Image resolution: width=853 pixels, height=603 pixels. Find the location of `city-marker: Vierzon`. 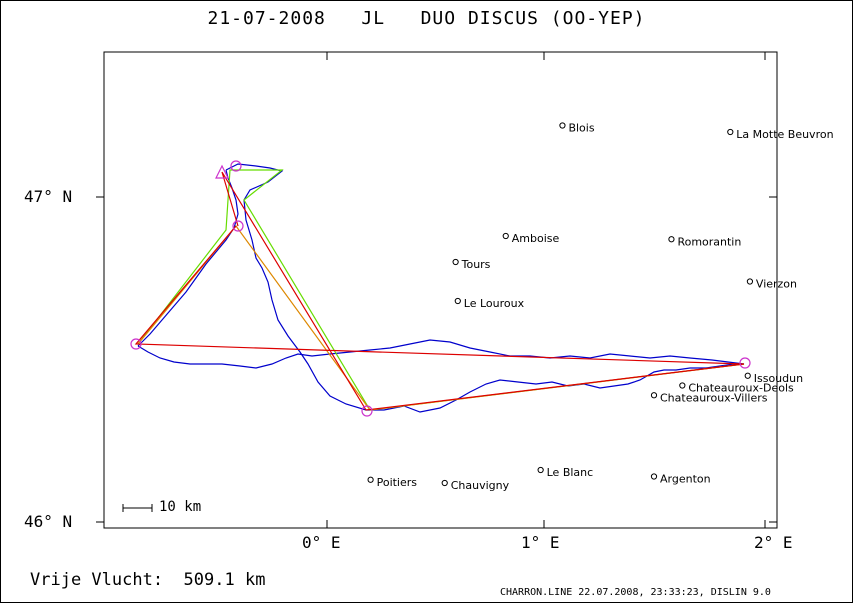

city-marker: Vierzon is located at coordinates (771, 284).